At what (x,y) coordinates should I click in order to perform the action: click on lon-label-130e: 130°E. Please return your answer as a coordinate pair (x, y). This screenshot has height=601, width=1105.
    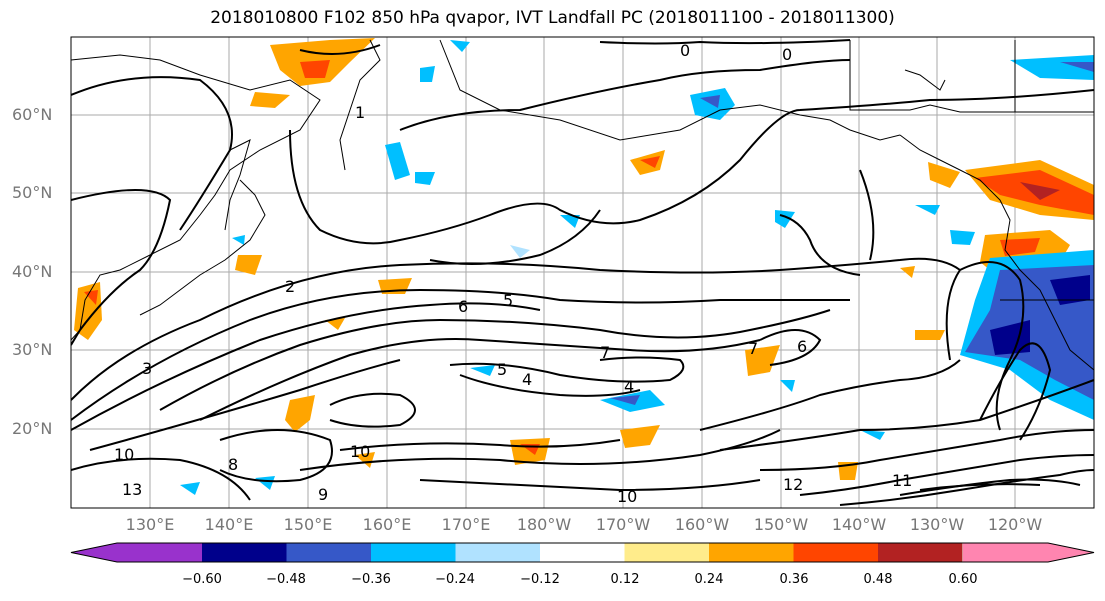
    Looking at the image, I should click on (150, 524).